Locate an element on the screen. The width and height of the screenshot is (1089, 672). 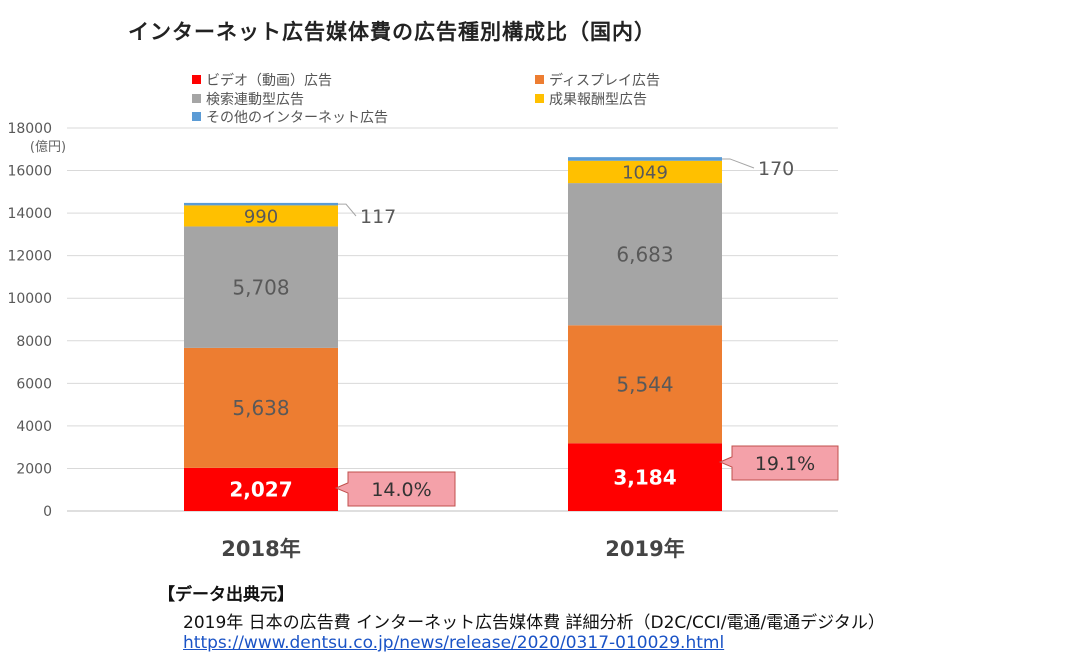
y-tick-label: 4000 is located at coordinates (34, 427).